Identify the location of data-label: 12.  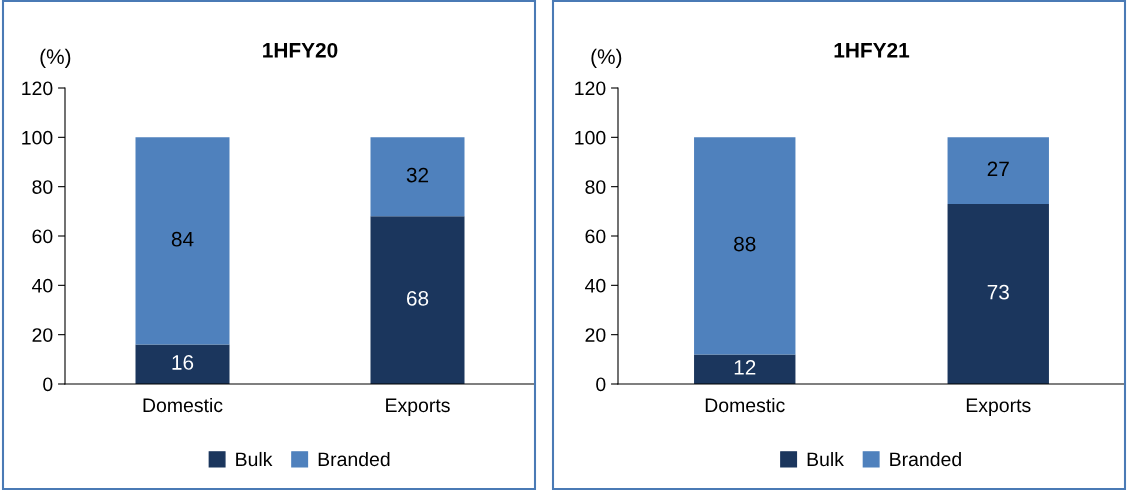
(745, 367).